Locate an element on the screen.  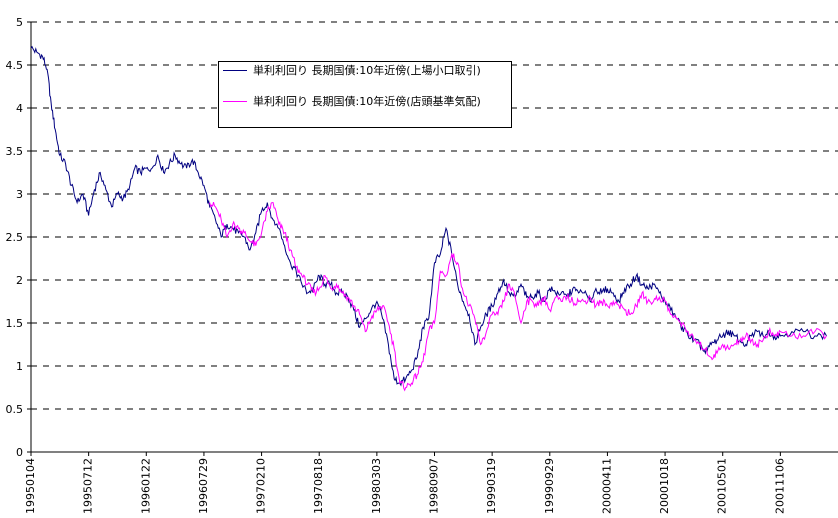
x-tick-label: 20010501 is located at coordinates (722, 486).